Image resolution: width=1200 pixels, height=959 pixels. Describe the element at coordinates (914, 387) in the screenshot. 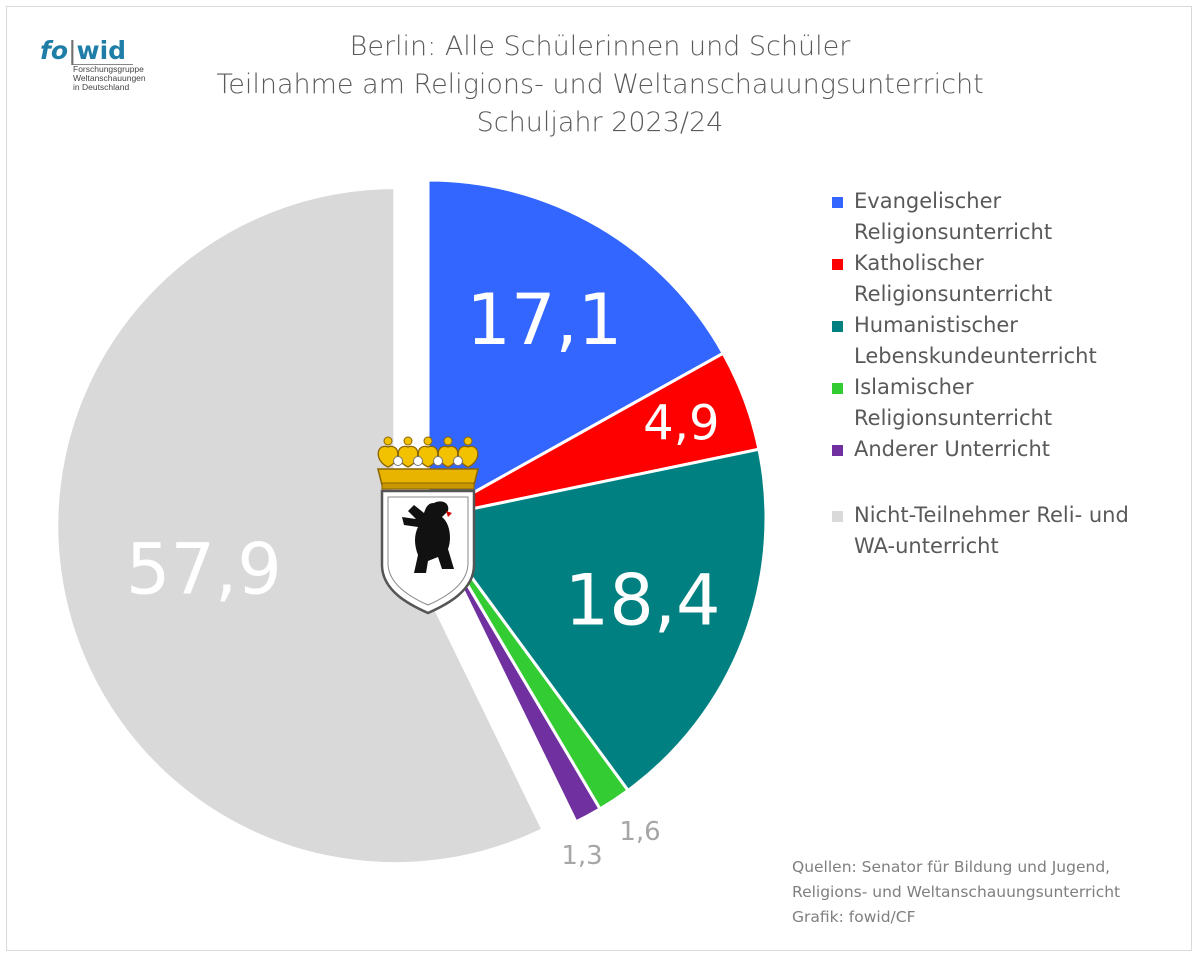

I see `legend-label-line: Islamischer` at that location.